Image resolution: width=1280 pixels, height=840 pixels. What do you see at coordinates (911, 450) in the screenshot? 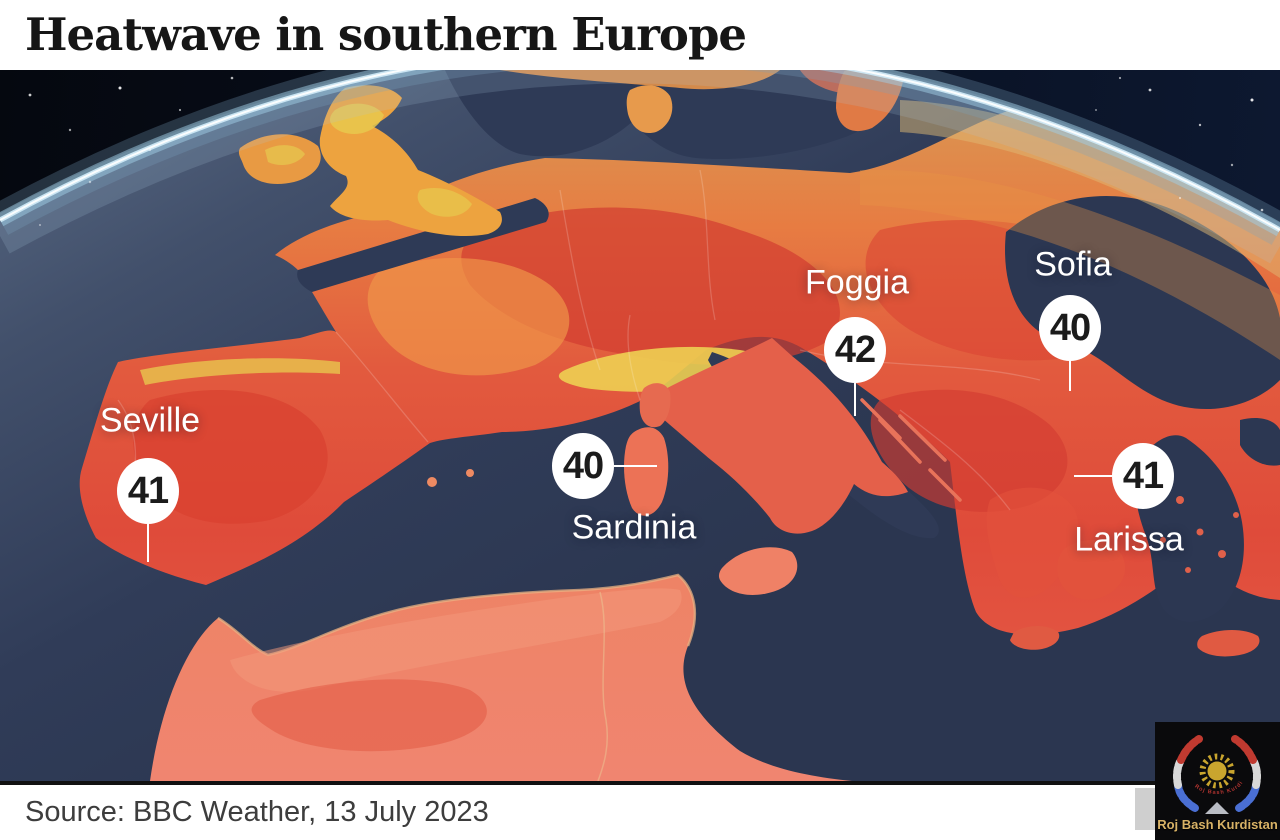
I see `dalmatian-islands` at bounding box center [911, 450].